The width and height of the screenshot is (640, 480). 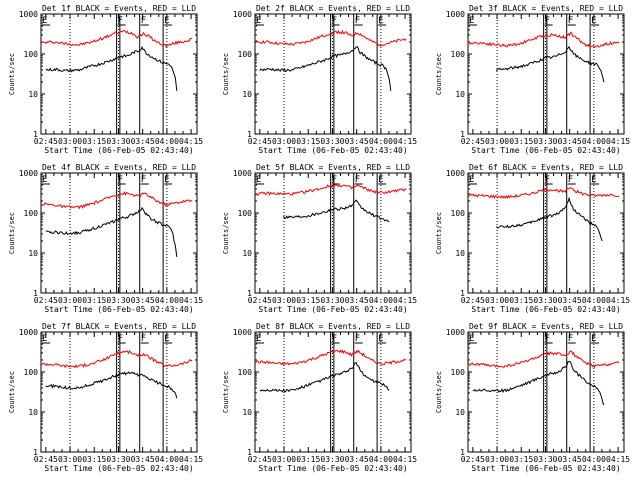 I want to click on panel-title: Det 3f BLACK = Events, RED = LLD, so click(x=546, y=8).